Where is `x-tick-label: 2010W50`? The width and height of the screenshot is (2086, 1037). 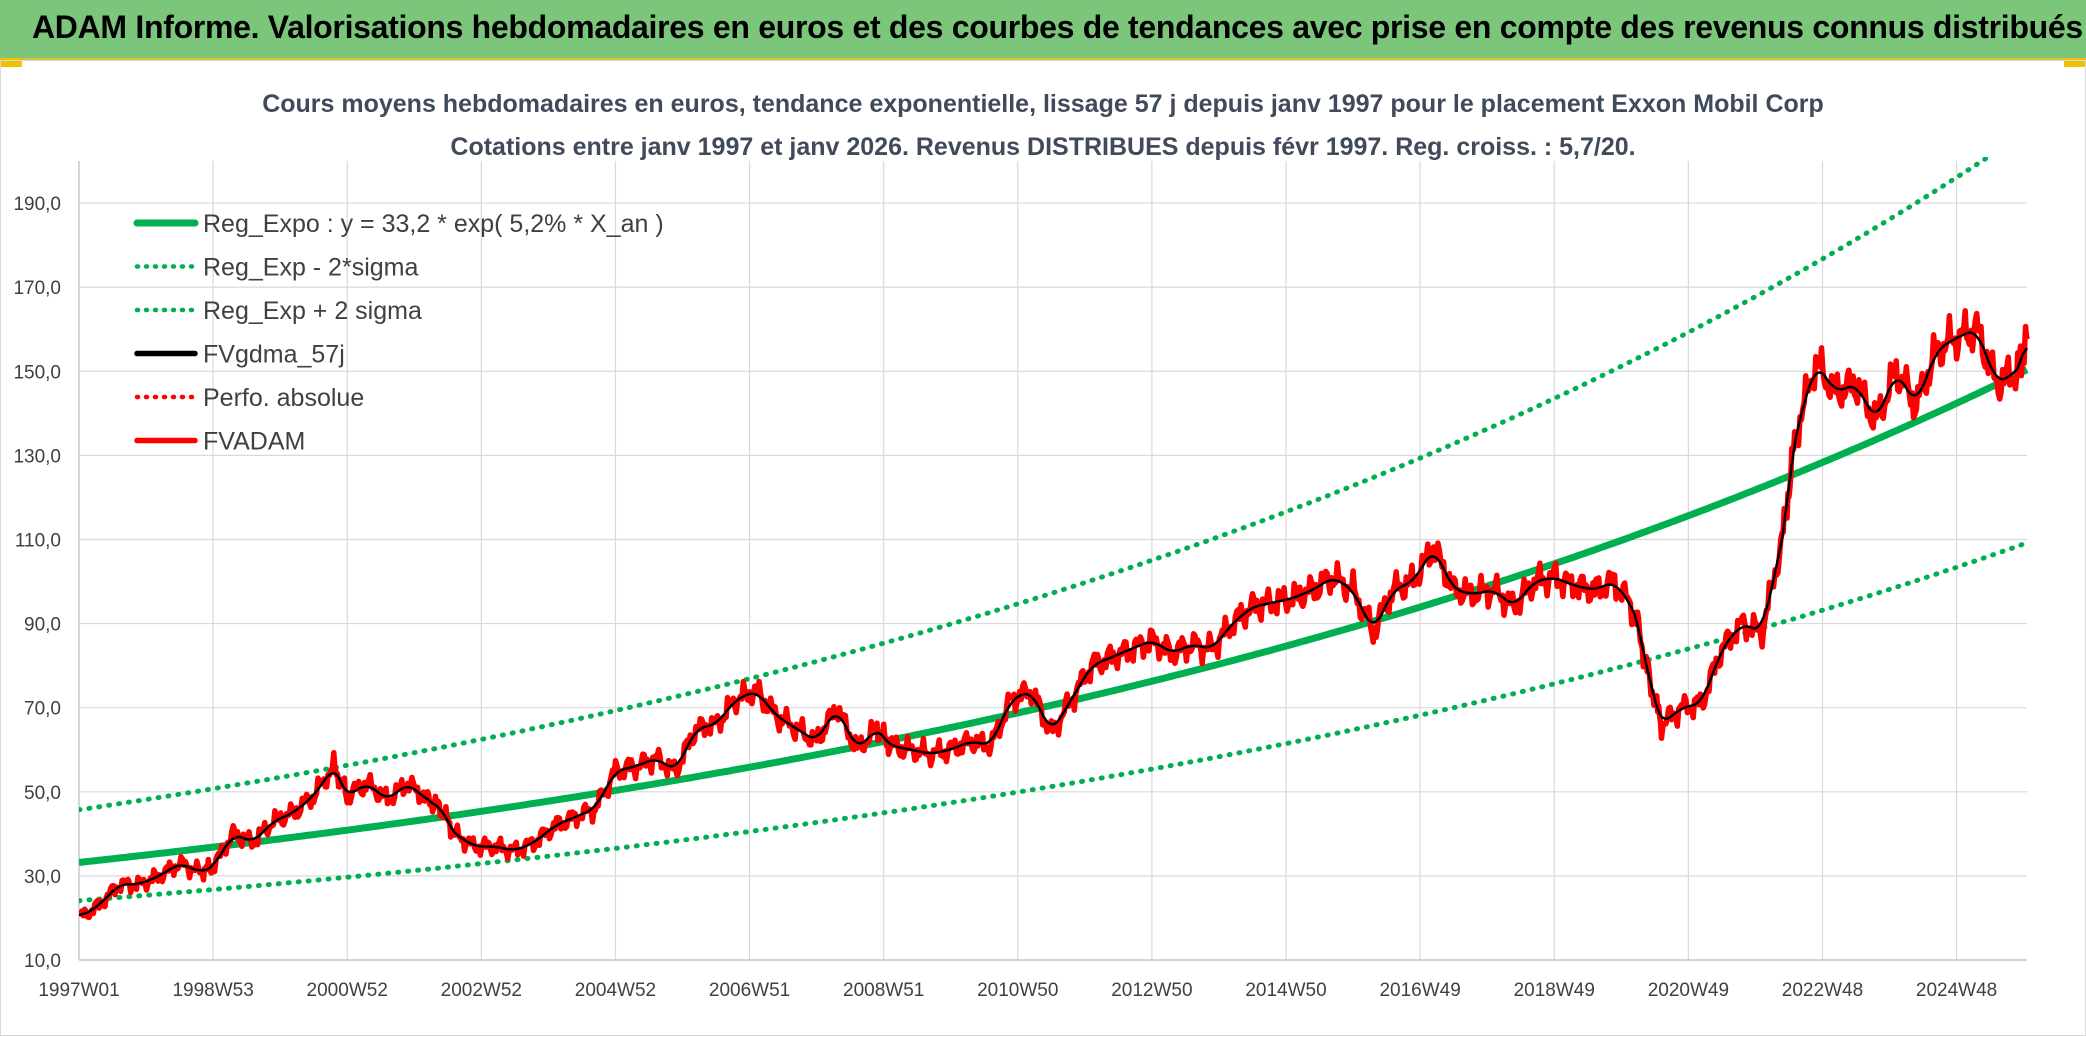 x-tick-label: 2010W50 is located at coordinates (1017, 990).